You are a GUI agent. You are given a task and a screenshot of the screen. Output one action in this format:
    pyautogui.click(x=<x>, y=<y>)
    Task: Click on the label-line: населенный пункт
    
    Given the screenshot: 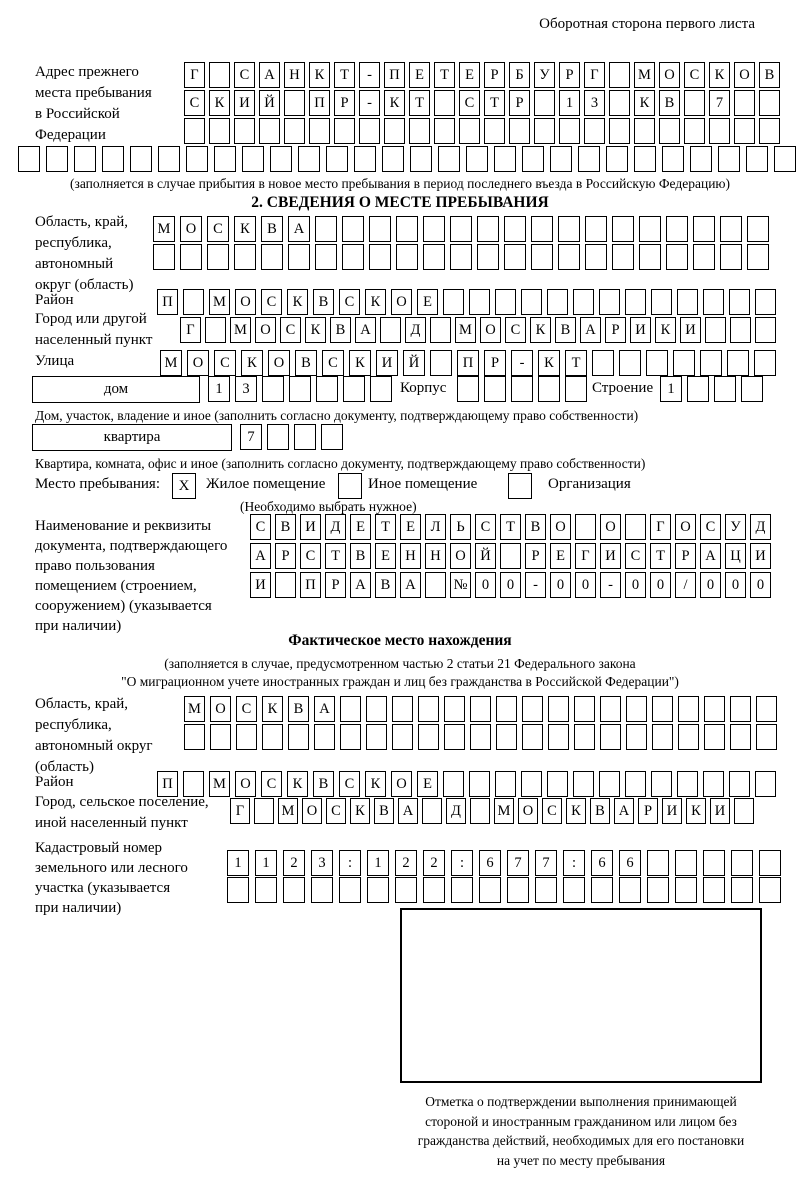 What is the action you would take?
    pyautogui.click(x=94, y=340)
    